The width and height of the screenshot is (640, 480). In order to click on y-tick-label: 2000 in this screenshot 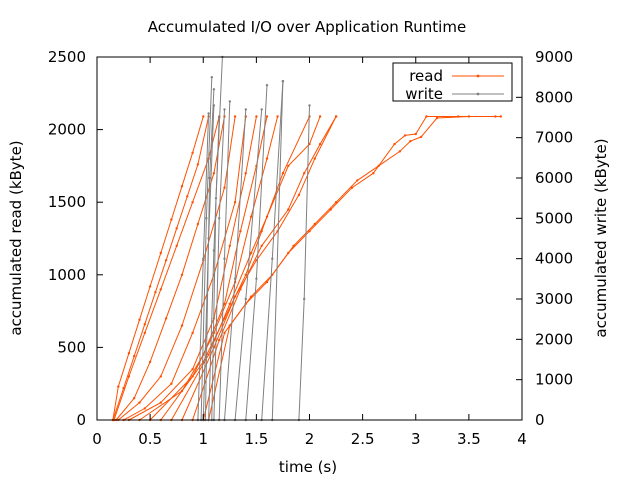, I will do `click(67, 130)`.